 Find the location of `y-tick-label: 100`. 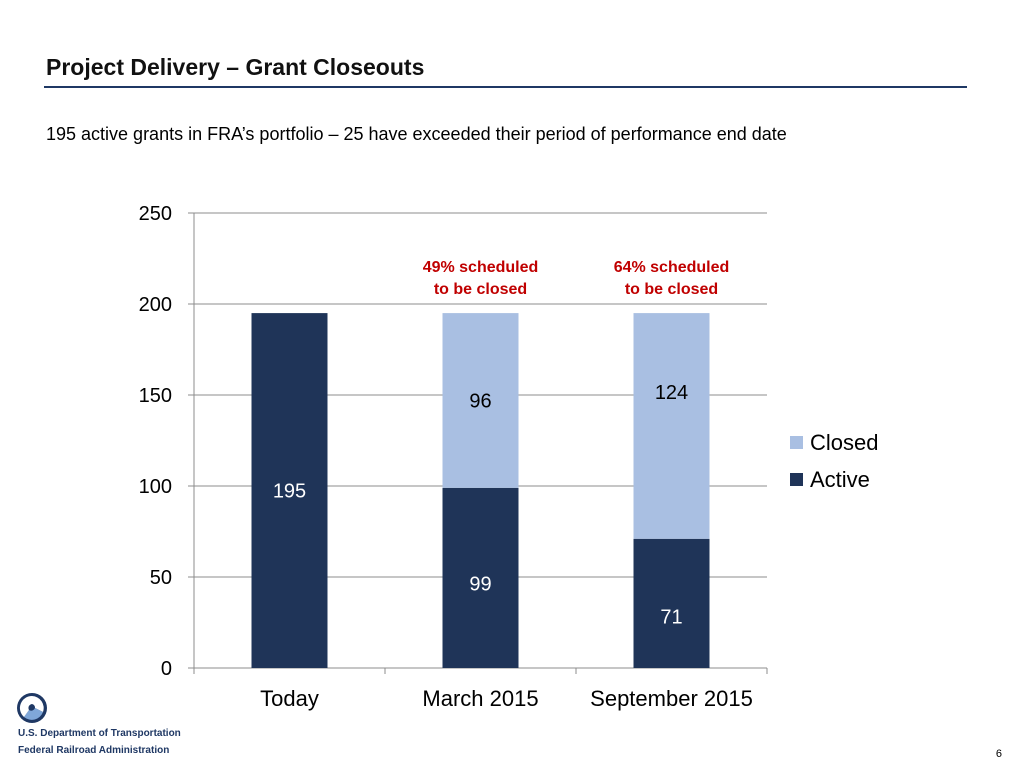

y-tick-label: 100 is located at coordinates (155, 487).